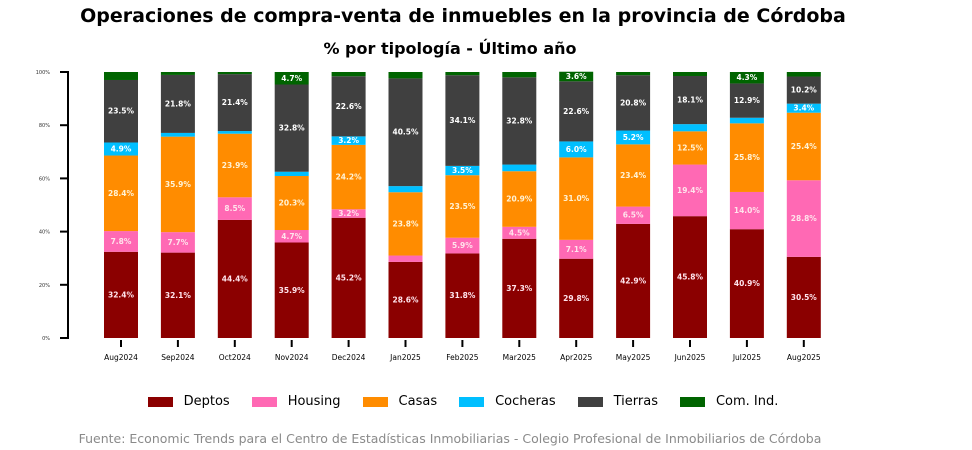 This screenshot has height=450, width=972. Describe the element at coordinates (635, 401) in the screenshot. I see `legend-label: Tierras` at that location.